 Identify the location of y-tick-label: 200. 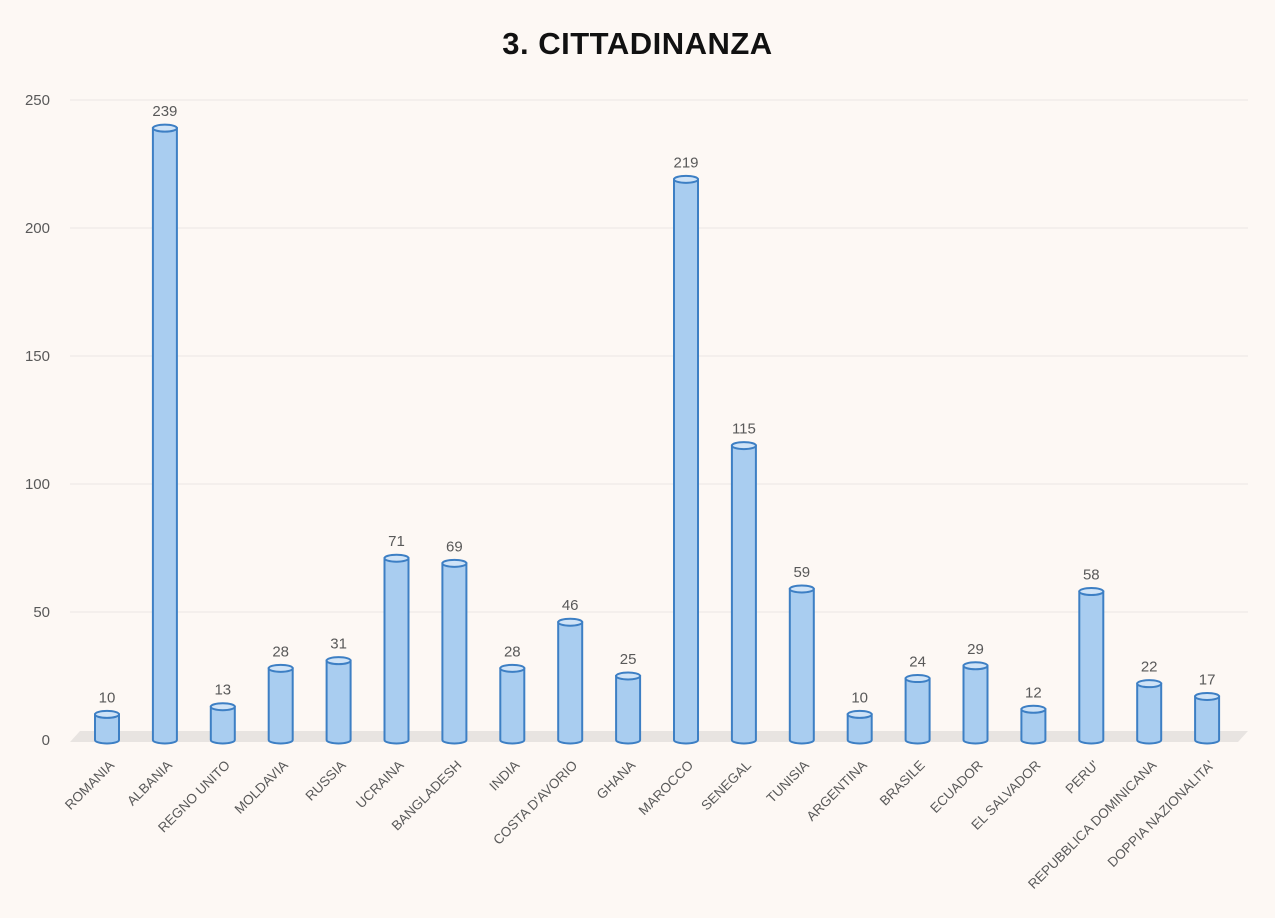
(37, 228).